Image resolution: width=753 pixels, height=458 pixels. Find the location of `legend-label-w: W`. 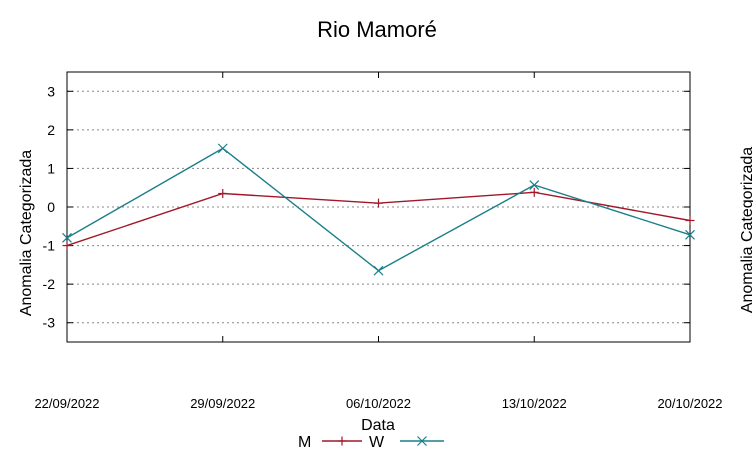

legend-label-w: W is located at coordinates (377, 442).